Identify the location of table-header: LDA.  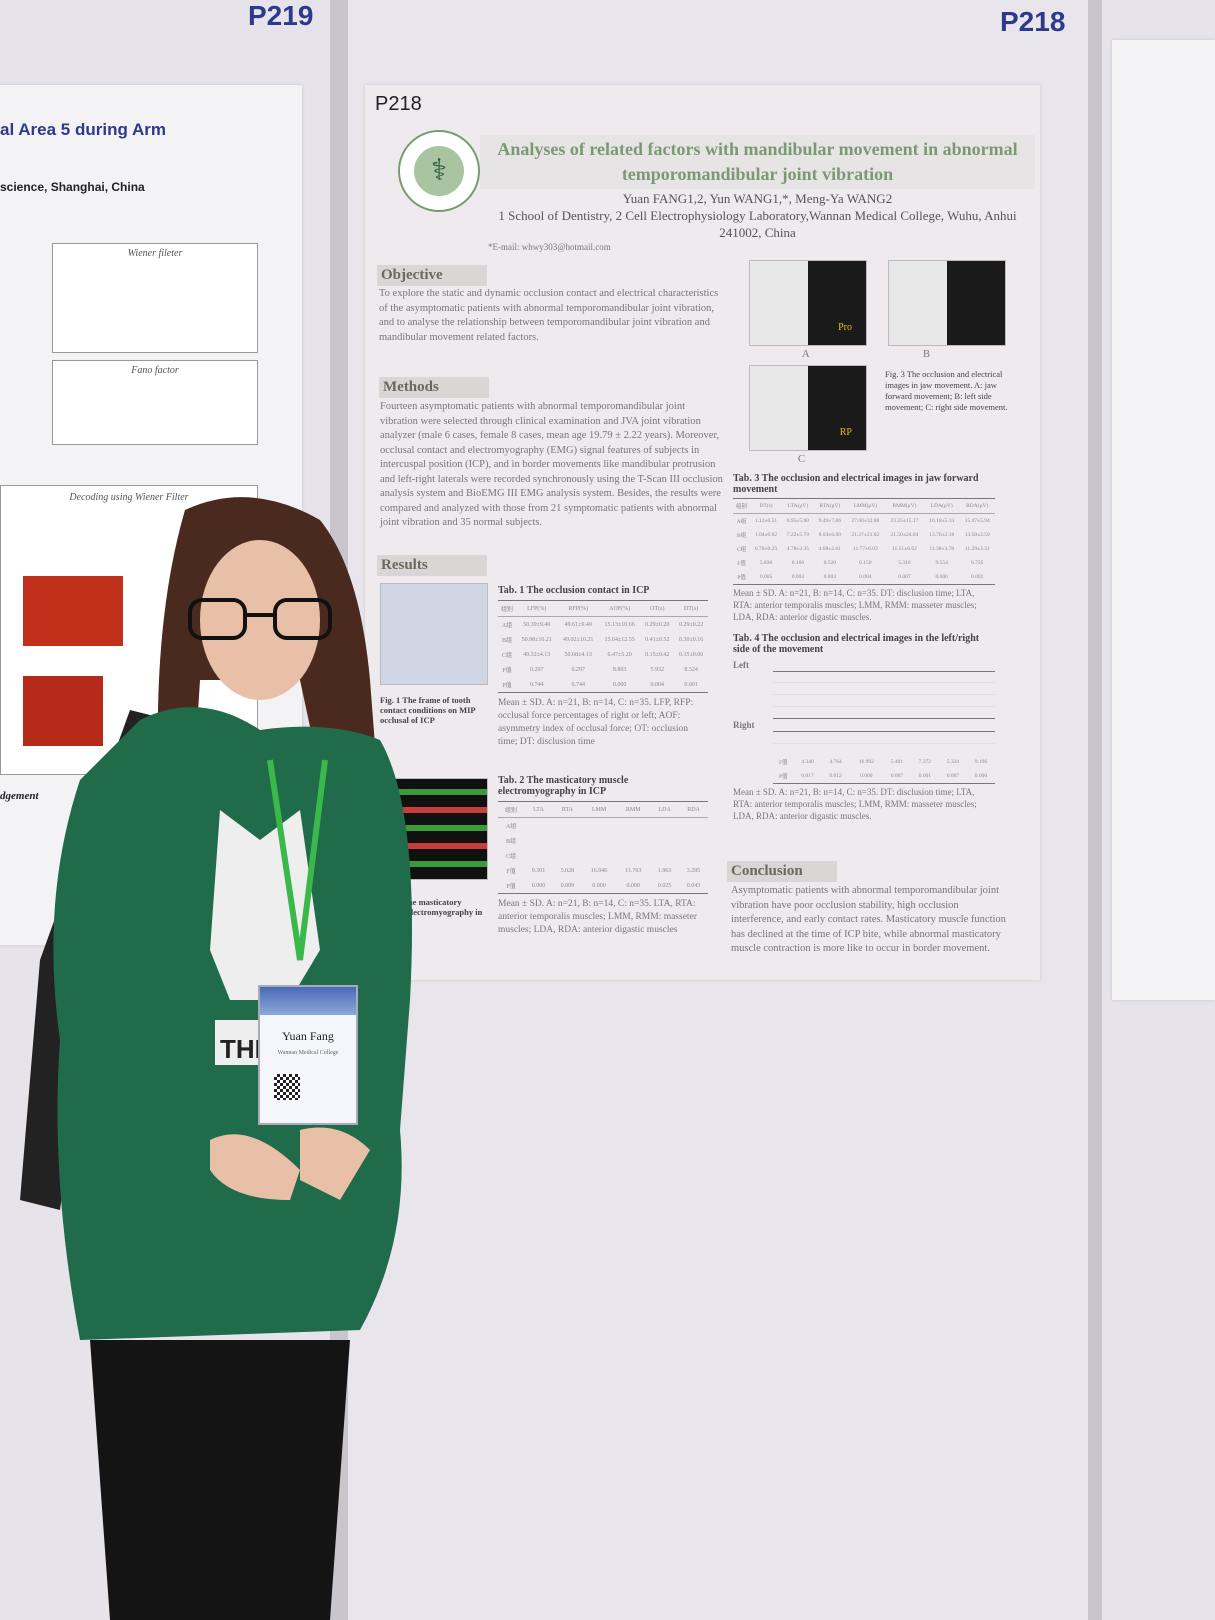
(664, 809).